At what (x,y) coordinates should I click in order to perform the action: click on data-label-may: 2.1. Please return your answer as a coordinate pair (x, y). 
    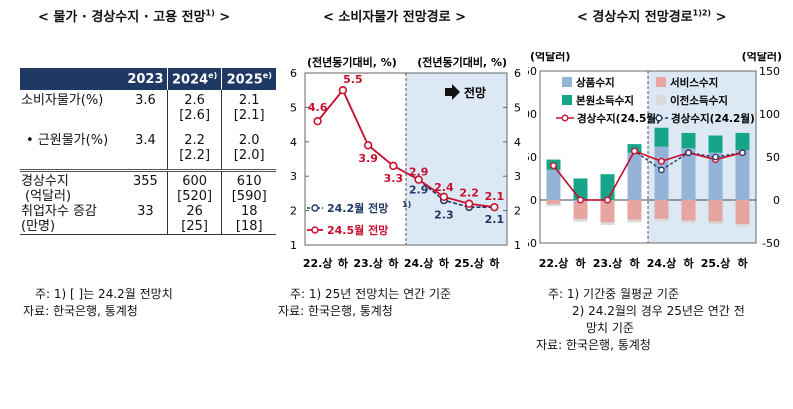
    Looking at the image, I should click on (495, 196).